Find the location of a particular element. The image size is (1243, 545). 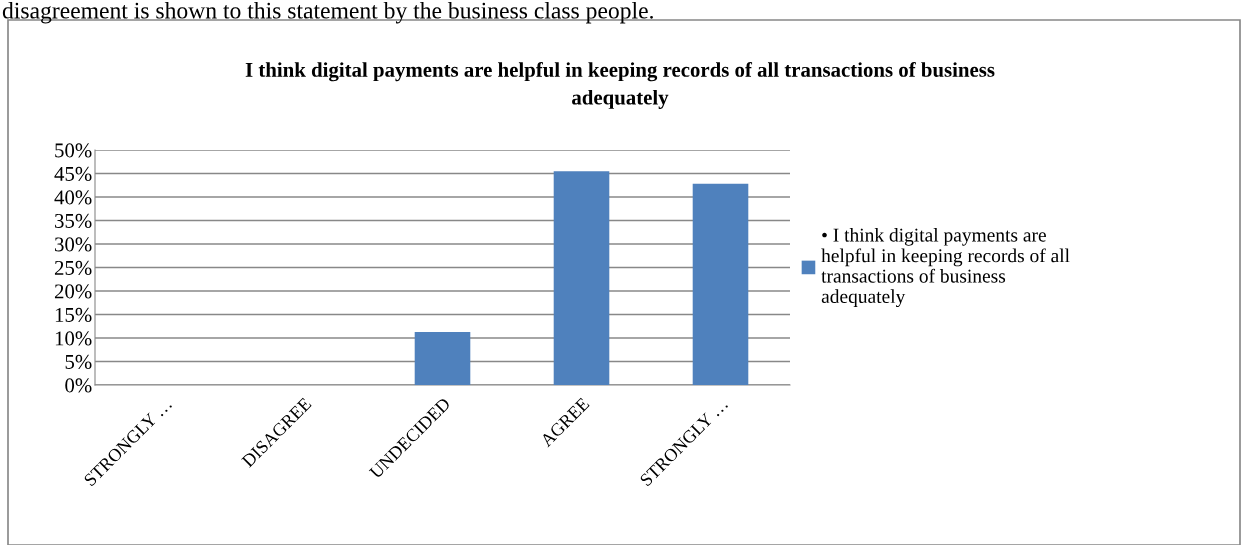

y-tick-label: 5% is located at coordinates (78, 361).